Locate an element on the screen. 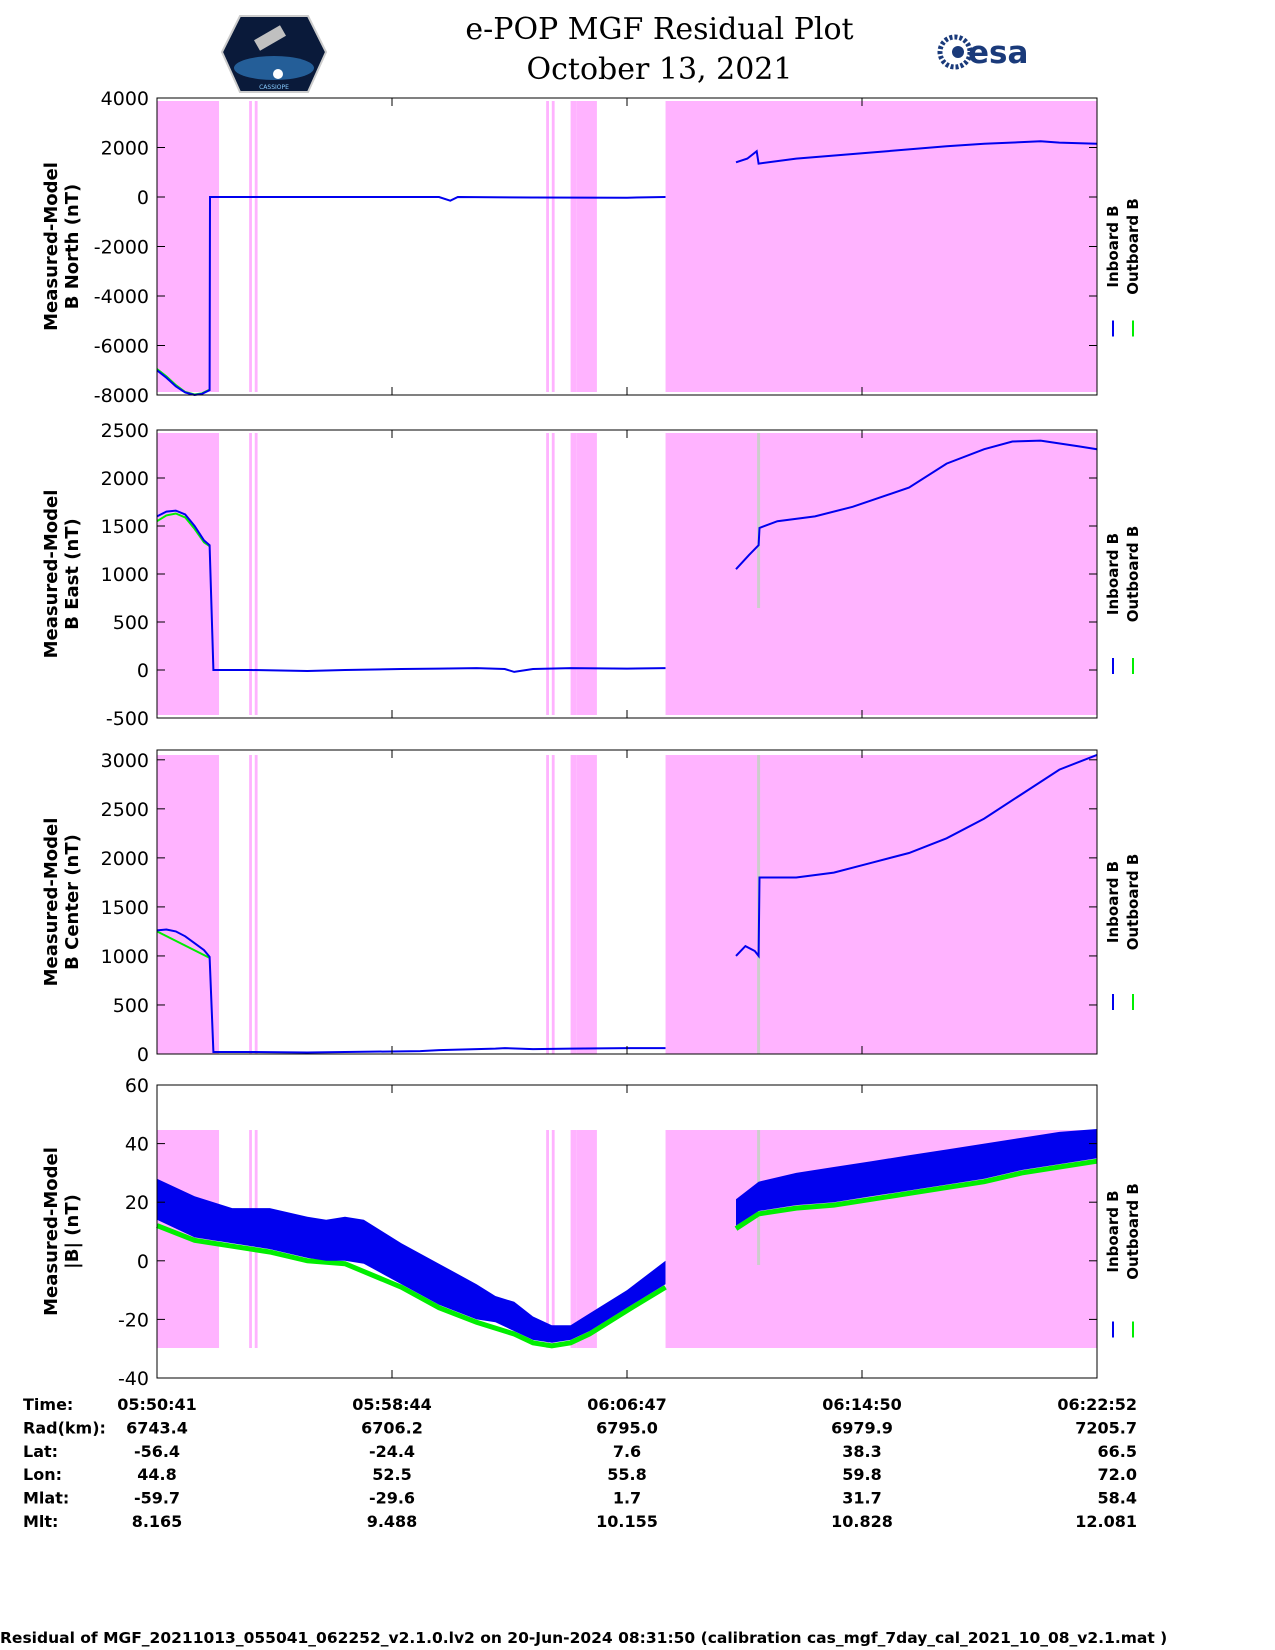 The height and width of the screenshot is (1650, 1275). y-axis-label: Measured-ModelB North (nT) is located at coordinates (62, 246).